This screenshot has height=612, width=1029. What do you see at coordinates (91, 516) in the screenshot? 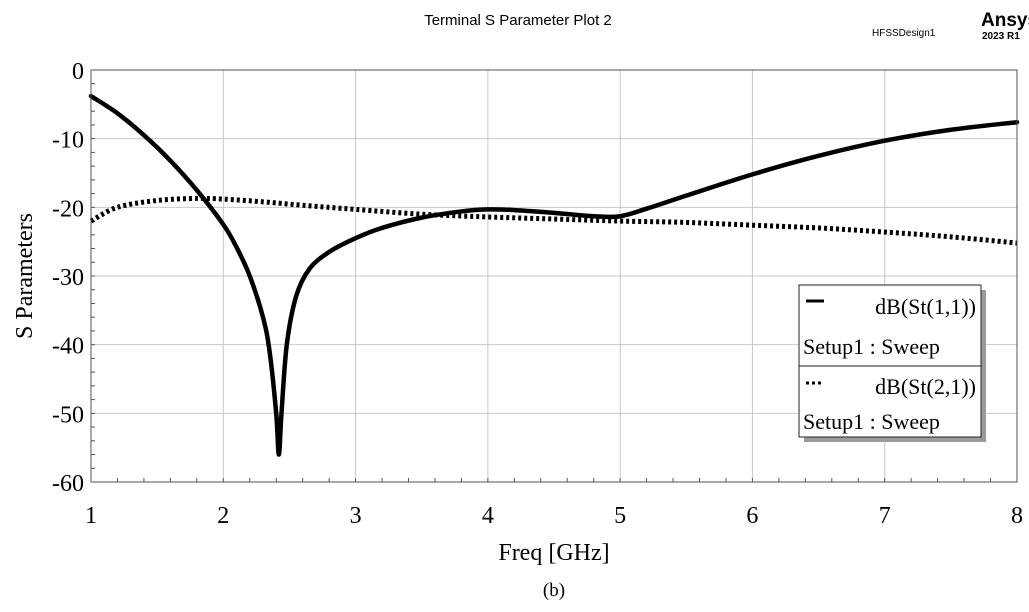
I see `x-tick-label: 1` at bounding box center [91, 516].